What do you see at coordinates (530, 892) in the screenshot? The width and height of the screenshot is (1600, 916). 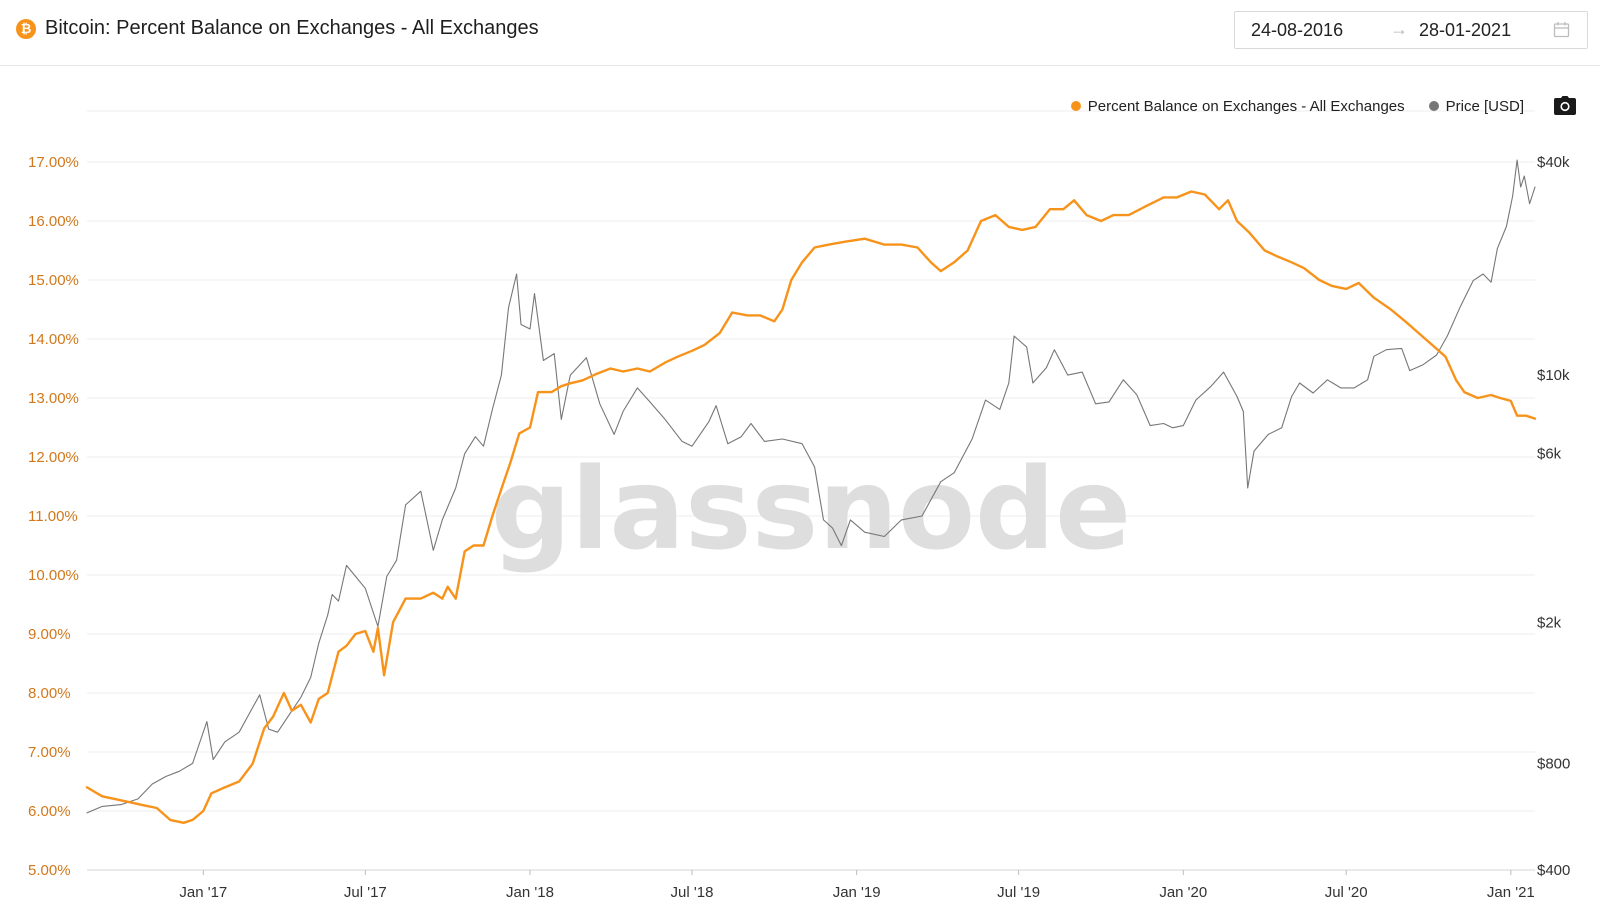 I see `x-tick-label: Jan '18` at bounding box center [530, 892].